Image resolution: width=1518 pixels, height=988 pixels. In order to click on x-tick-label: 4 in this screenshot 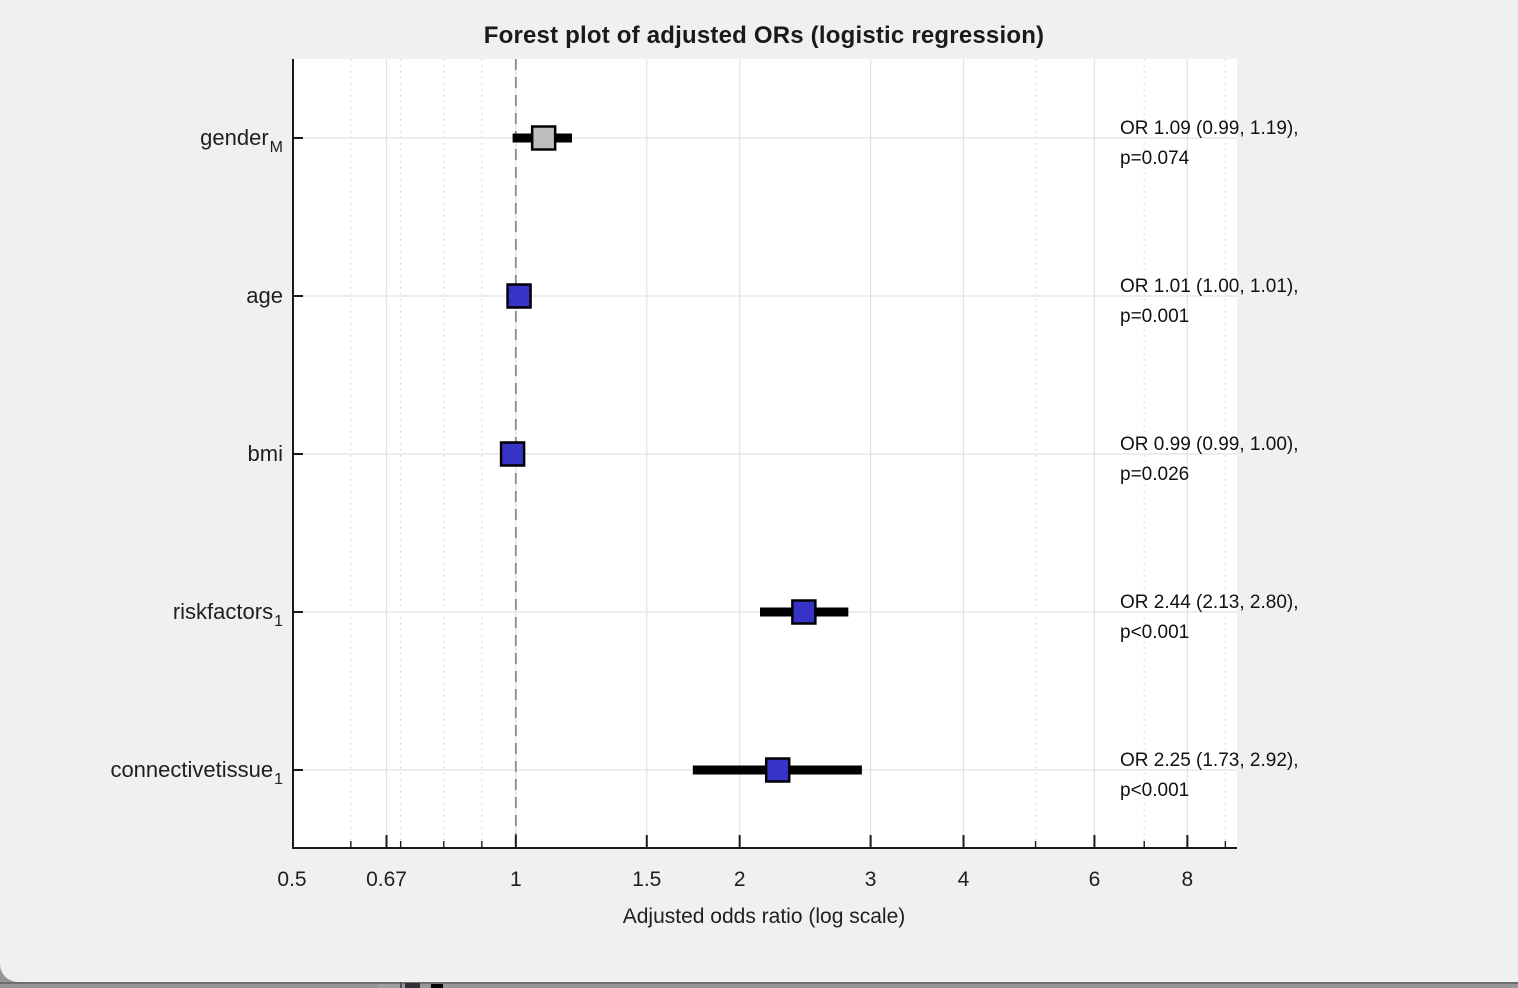, I will do `click(963, 879)`.